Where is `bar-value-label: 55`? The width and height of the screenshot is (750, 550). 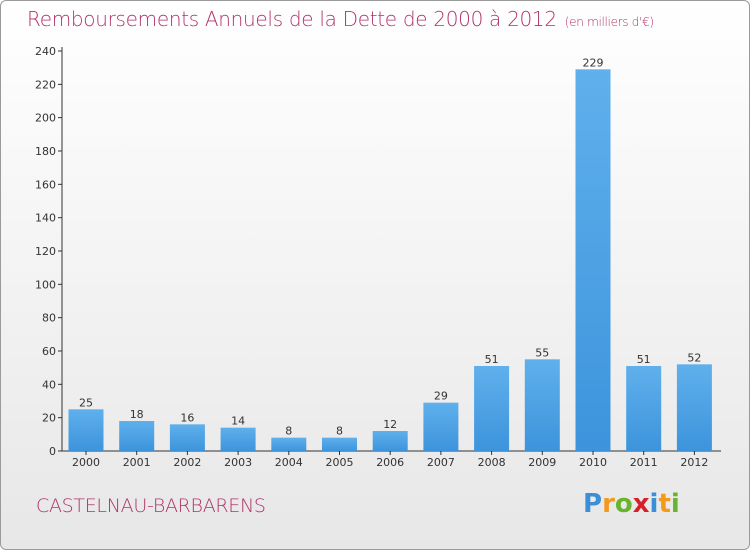
bar-value-label: 55 is located at coordinates (542, 352).